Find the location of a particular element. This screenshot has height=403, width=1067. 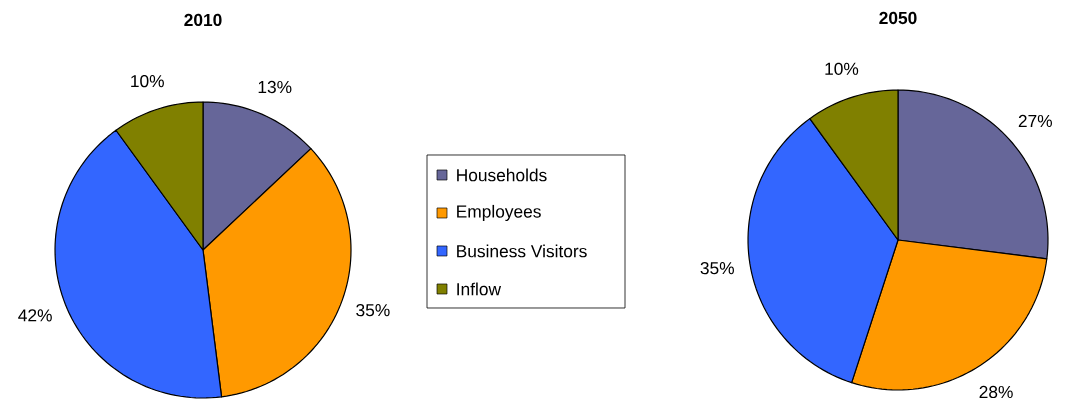

data-label: 28% is located at coordinates (996, 392).